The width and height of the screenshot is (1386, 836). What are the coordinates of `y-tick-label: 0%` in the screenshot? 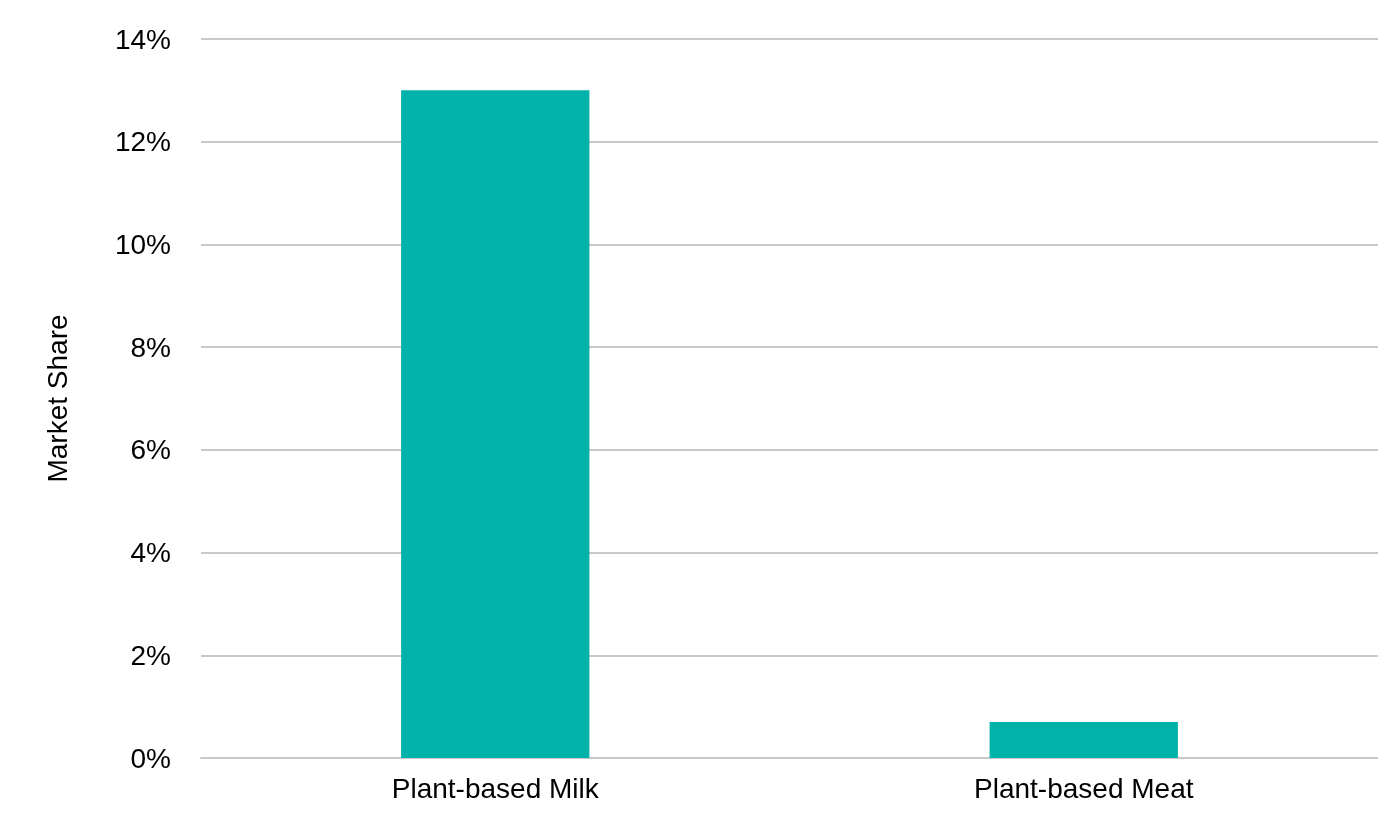 It's located at (150, 758).